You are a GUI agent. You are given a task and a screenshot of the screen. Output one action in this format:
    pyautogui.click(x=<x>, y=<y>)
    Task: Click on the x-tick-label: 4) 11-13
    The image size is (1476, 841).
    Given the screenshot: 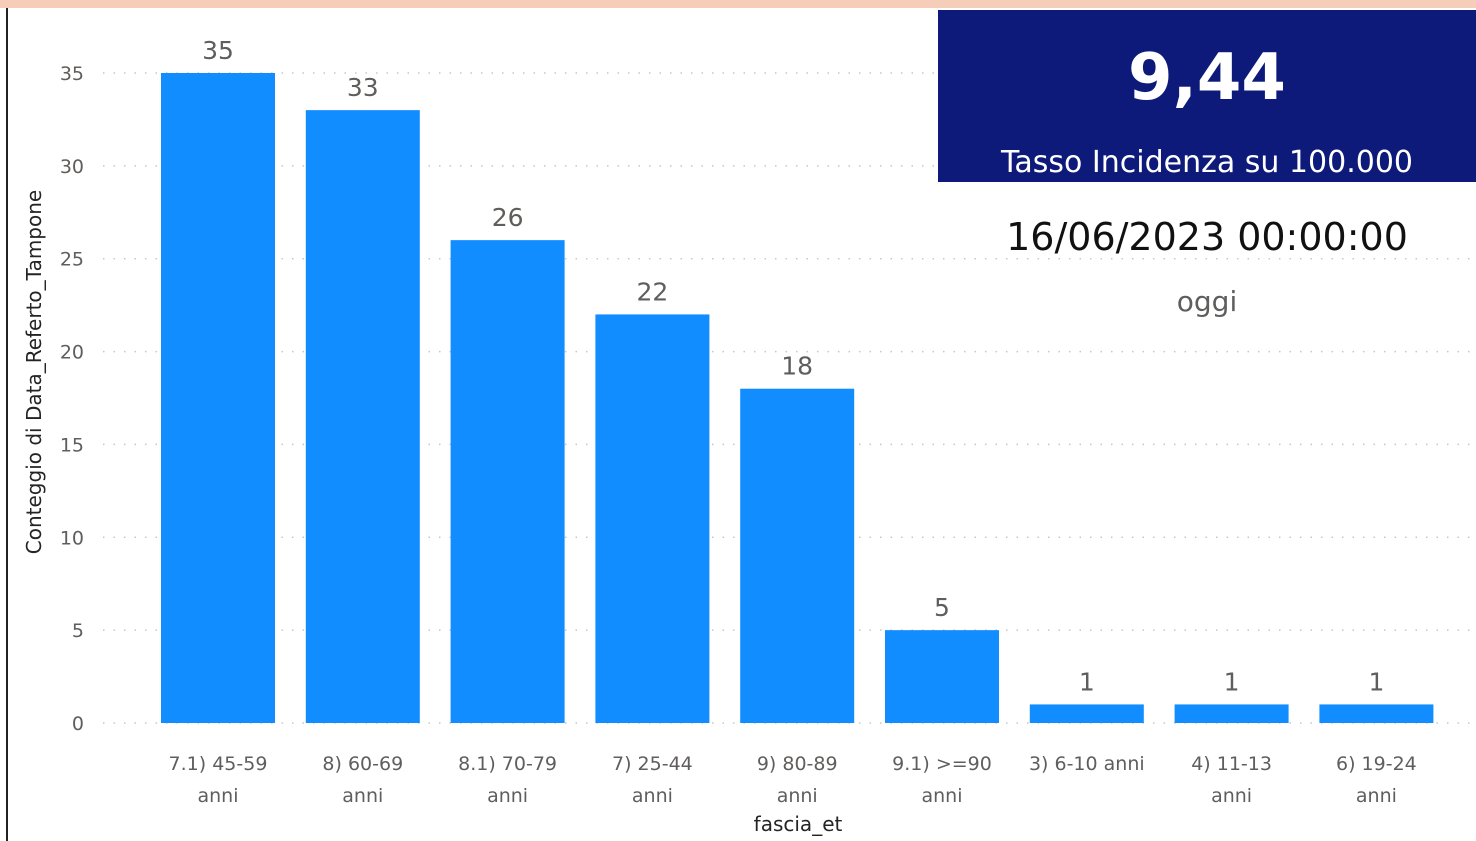 What is the action you would take?
    pyautogui.click(x=1231, y=764)
    